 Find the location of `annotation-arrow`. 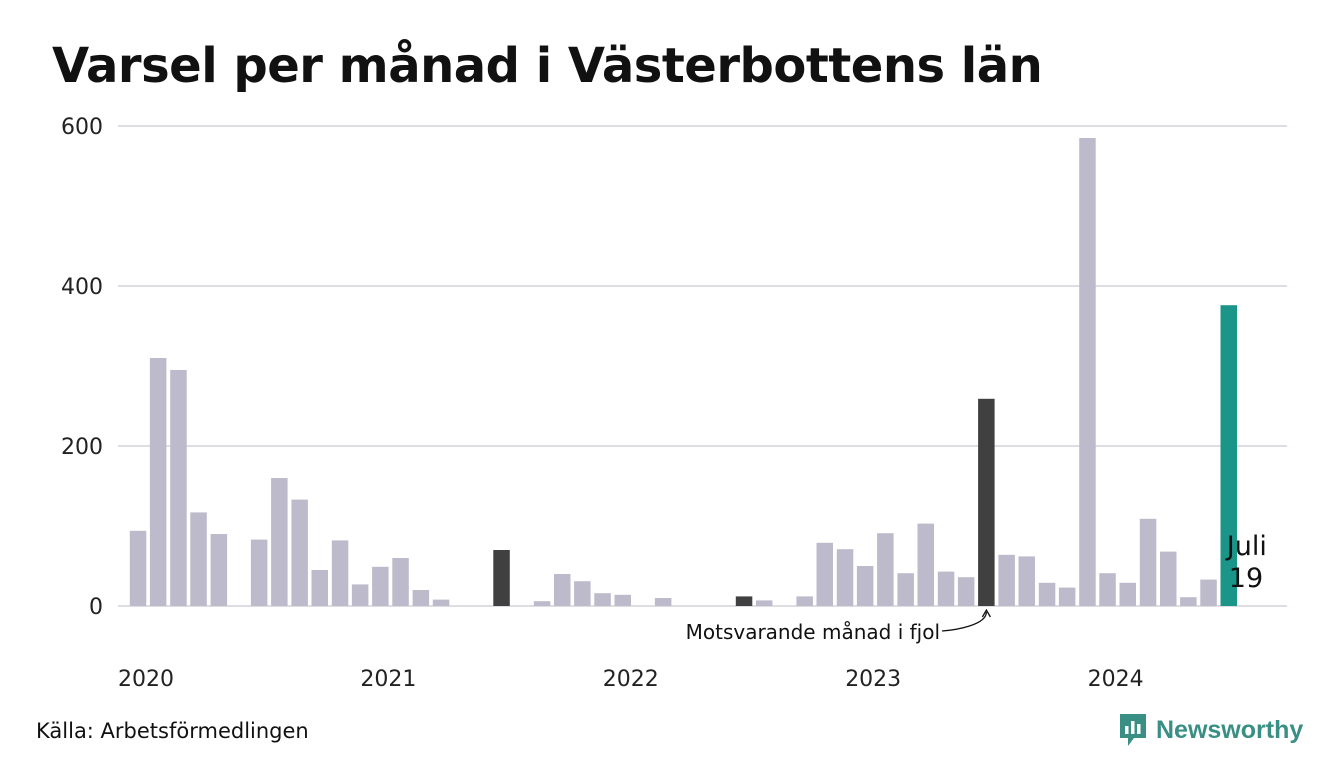

annotation-arrow is located at coordinates (964, 621).